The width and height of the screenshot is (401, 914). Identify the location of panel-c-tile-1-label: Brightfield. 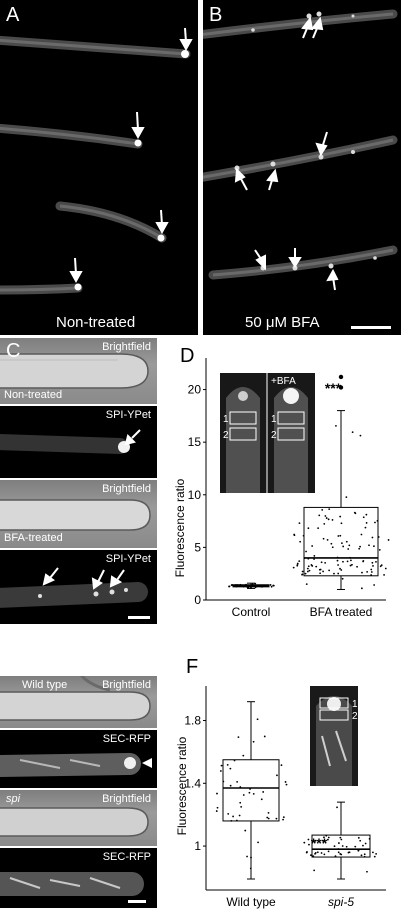
(126, 347).